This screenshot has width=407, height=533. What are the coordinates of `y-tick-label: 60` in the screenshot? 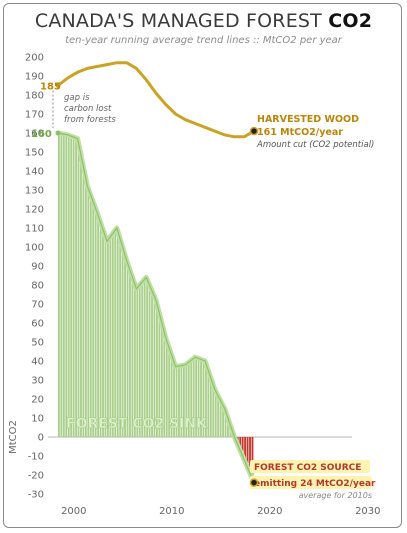 It's located at (37, 324).